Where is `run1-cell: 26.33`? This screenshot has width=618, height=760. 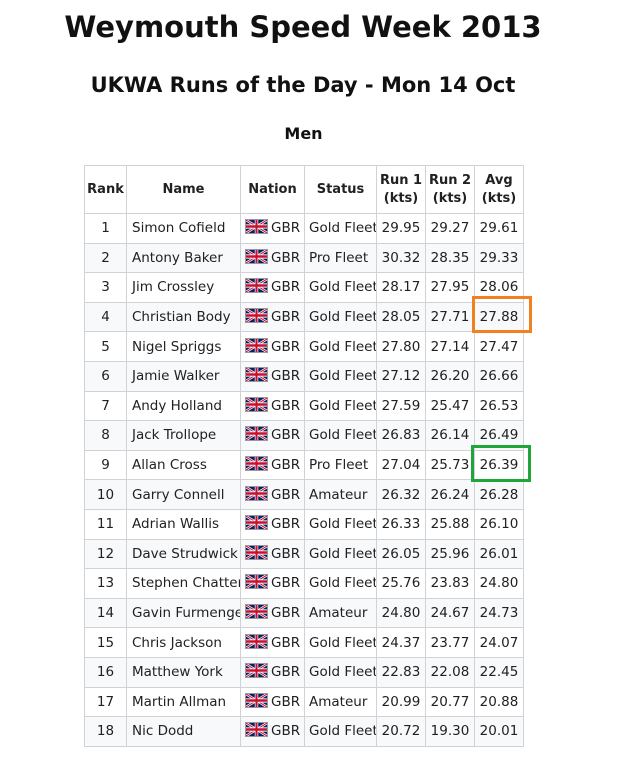
run1-cell: 26.33 is located at coordinates (401, 524).